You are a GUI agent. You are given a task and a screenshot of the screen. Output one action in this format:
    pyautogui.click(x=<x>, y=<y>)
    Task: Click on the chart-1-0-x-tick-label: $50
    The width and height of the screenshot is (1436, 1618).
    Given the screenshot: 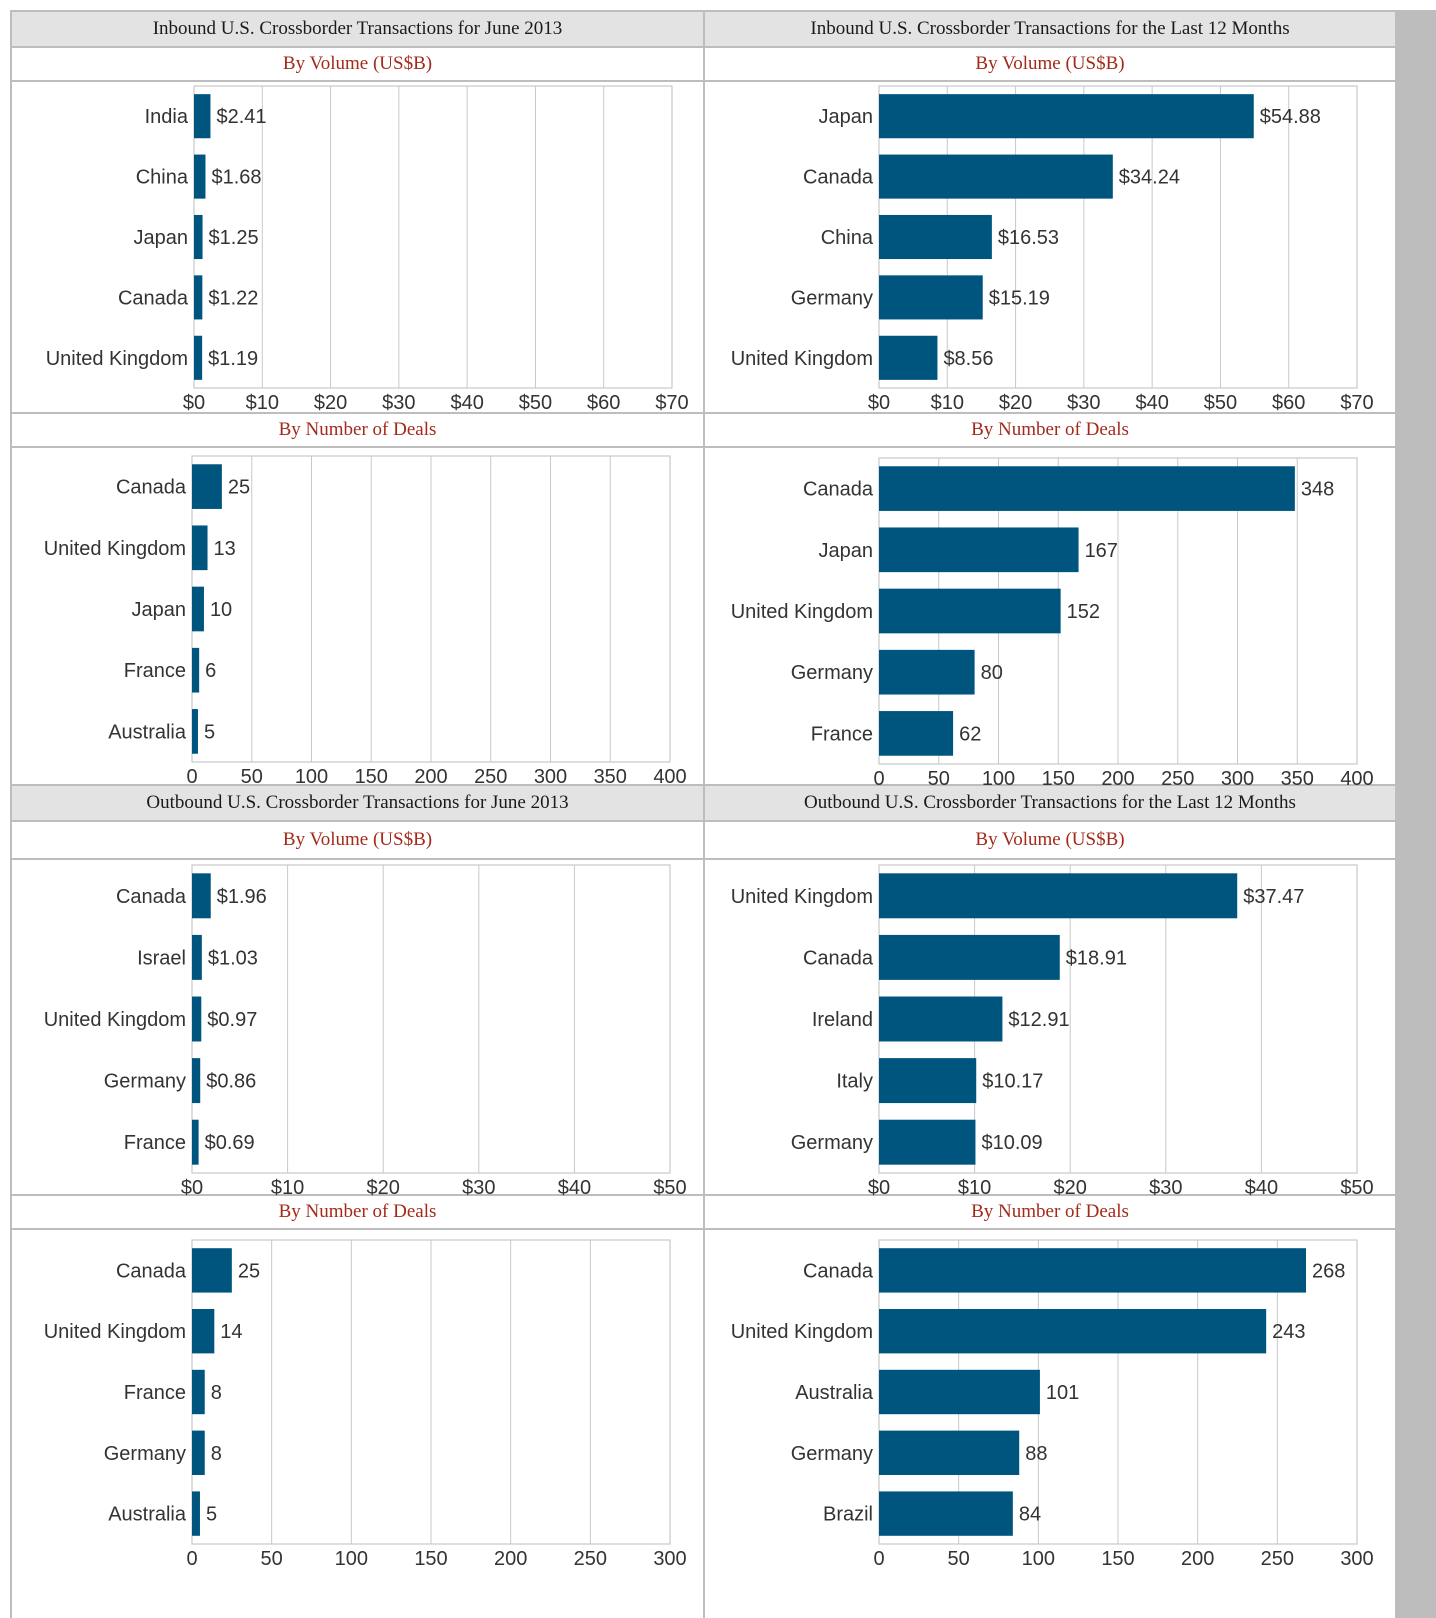 What is the action you would take?
    pyautogui.click(x=1220, y=403)
    